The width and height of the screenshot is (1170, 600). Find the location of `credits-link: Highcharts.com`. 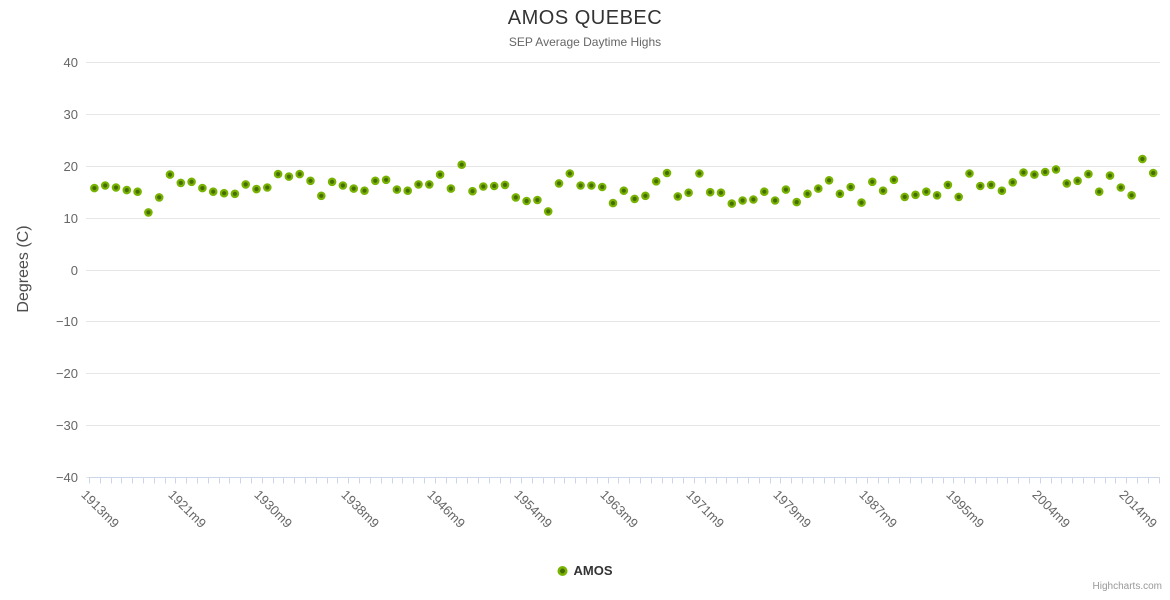

credits-link: Highcharts.com is located at coordinates (1127, 586).